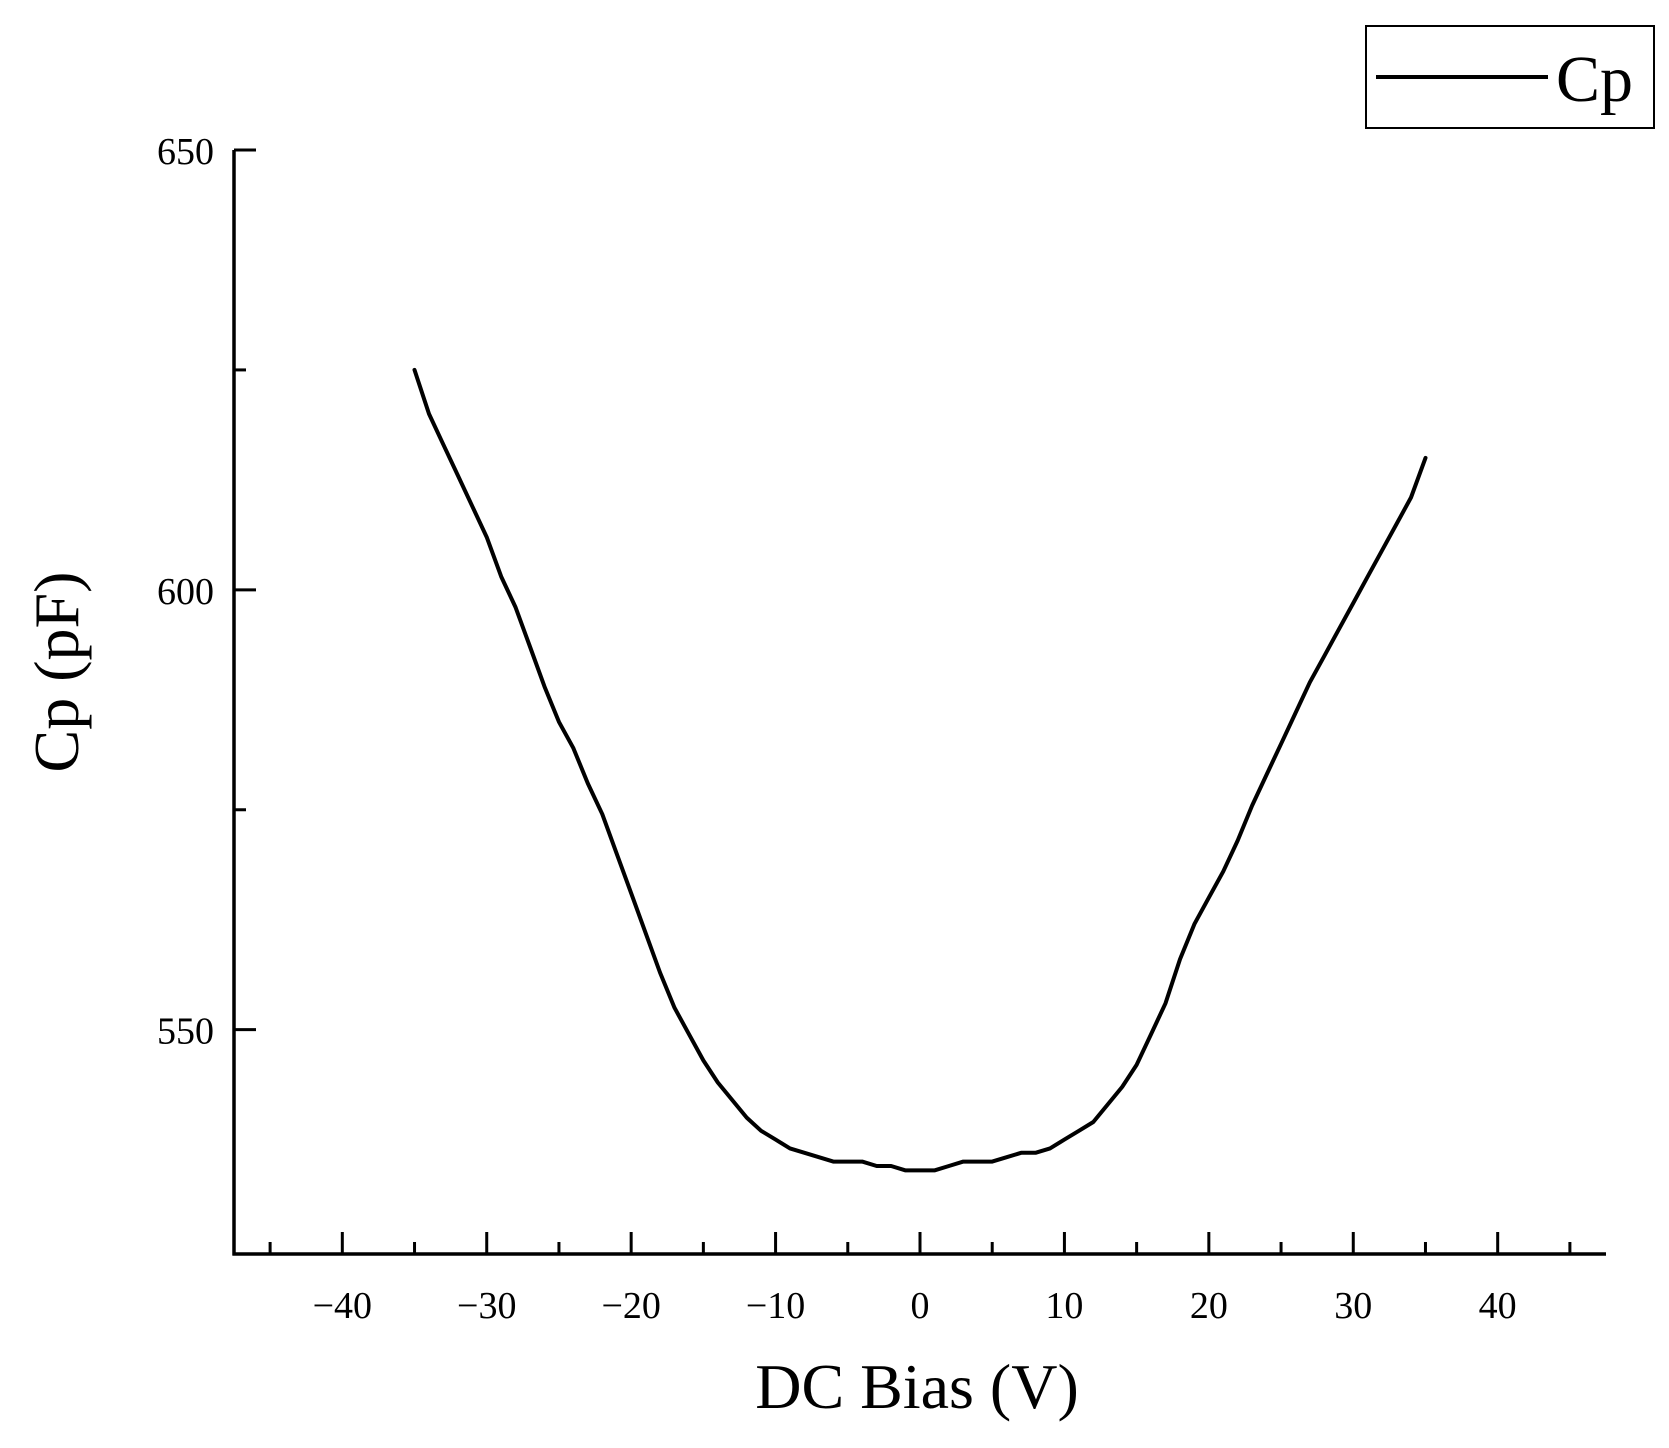 The width and height of the screenshot is (1669, 1448). I want to click on x-tick-label: 10, so click(1064, 1306).